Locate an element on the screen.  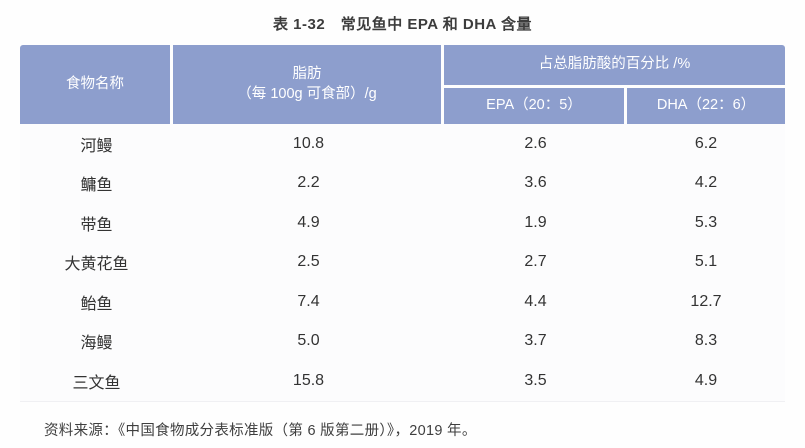
cell-dha: 12.7 is located at coordinates (706, 301).